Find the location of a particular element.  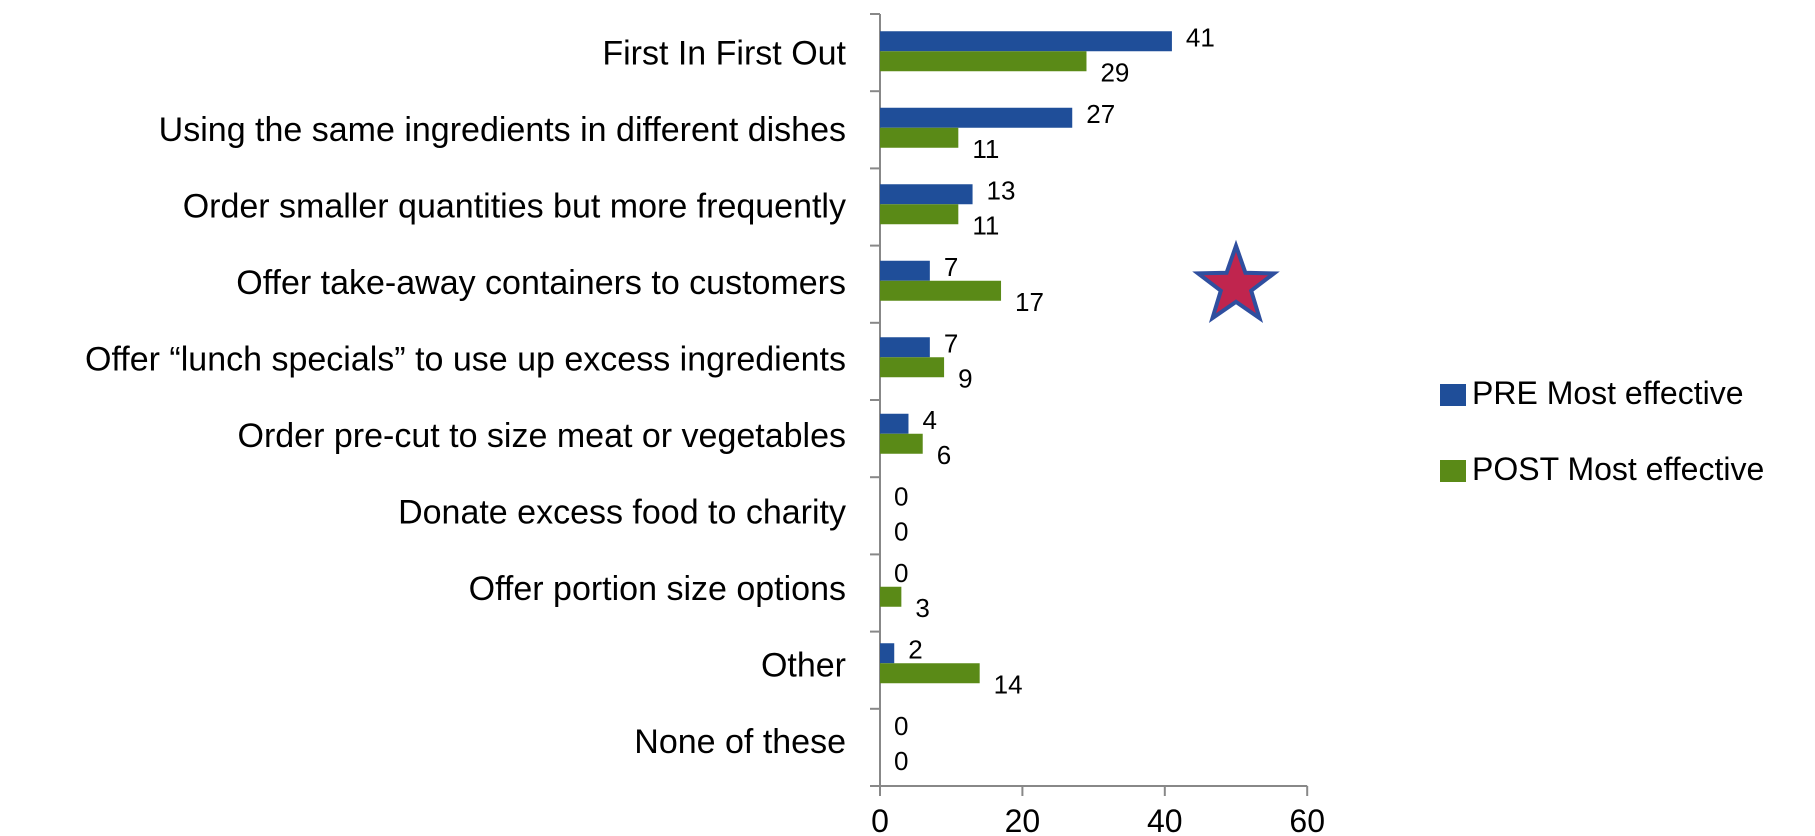

pre-value-label: 2 is located at coordinates (915, 649).